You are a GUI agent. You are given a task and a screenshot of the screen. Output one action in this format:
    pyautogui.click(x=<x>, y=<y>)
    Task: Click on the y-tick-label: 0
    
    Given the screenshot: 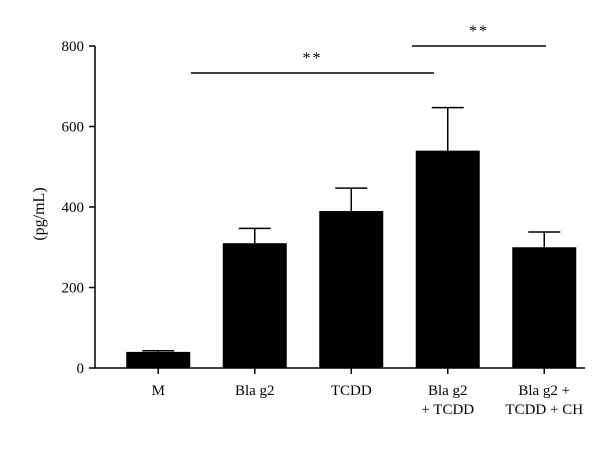 What is the action you would take?
    pyautogui.click(x=81, y=369)
    